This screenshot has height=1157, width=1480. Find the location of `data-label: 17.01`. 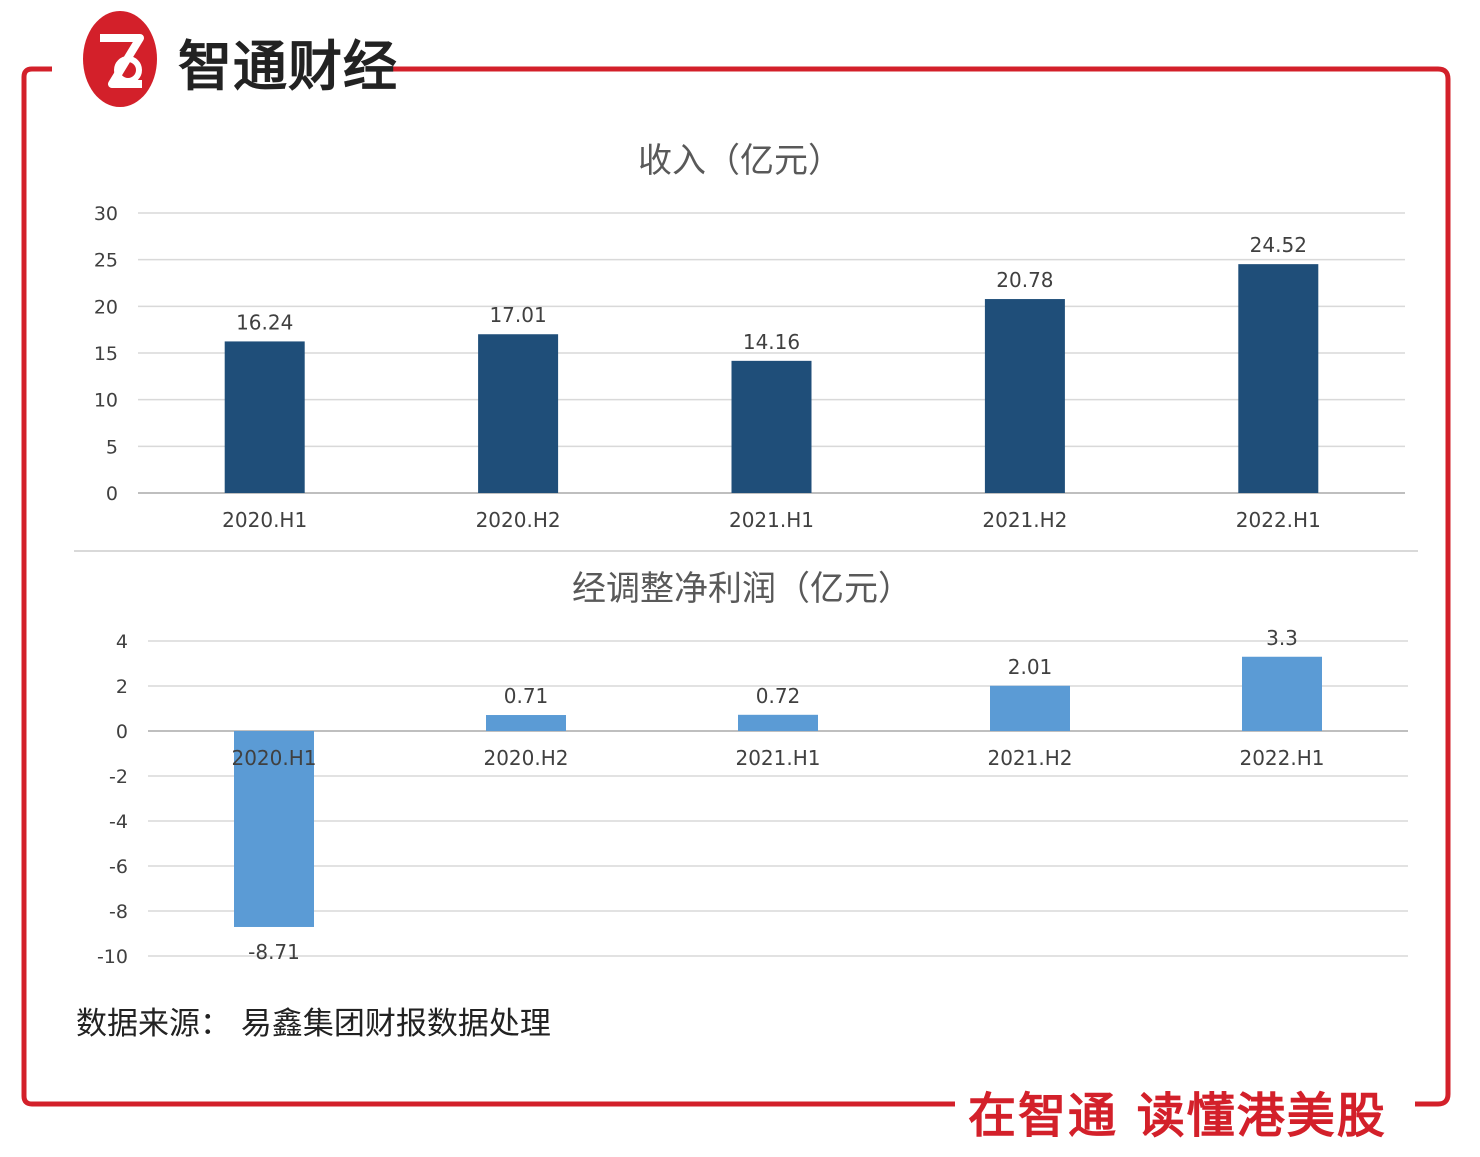

data-label: 17.01 is located at coordinates (517, 315).